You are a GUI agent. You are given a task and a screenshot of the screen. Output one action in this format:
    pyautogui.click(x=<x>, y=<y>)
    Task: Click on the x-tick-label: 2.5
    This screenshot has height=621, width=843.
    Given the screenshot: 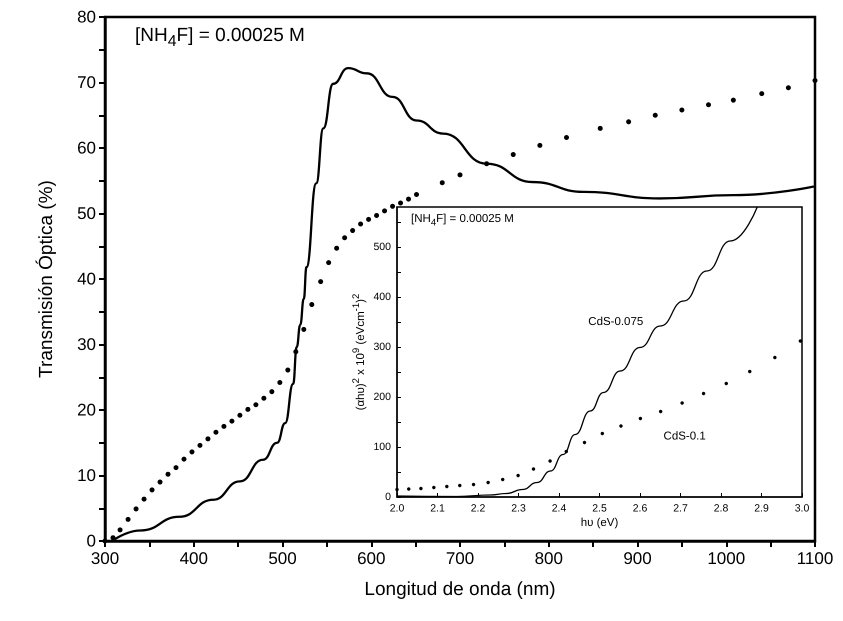 What is the action you would take?
    pyautogui.click(x=599, y=508)
    